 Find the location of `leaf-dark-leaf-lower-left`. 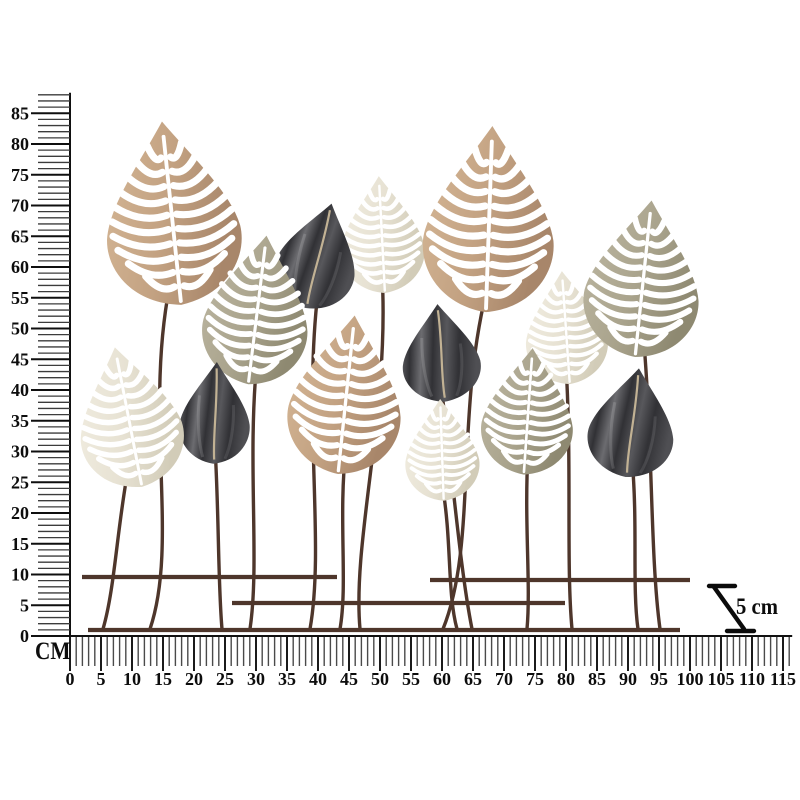

leaf-dark-leaf-lower-left is located at coordinates (214, 413).